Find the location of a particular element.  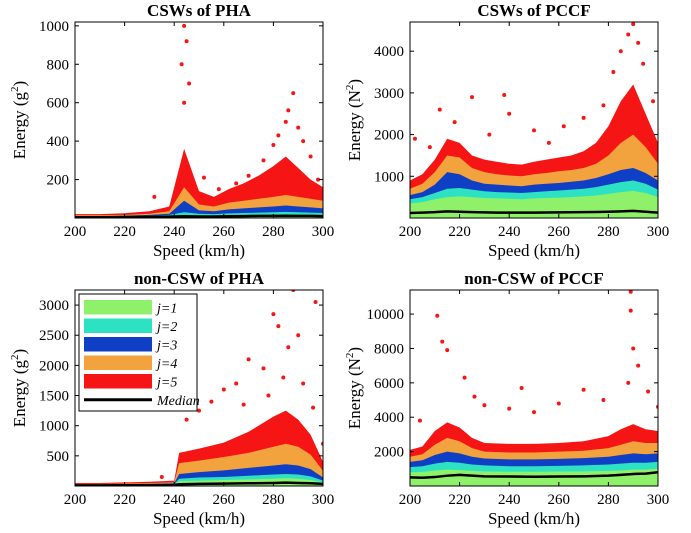

y-tick-label: 600 is located at coordinates (58, 104).